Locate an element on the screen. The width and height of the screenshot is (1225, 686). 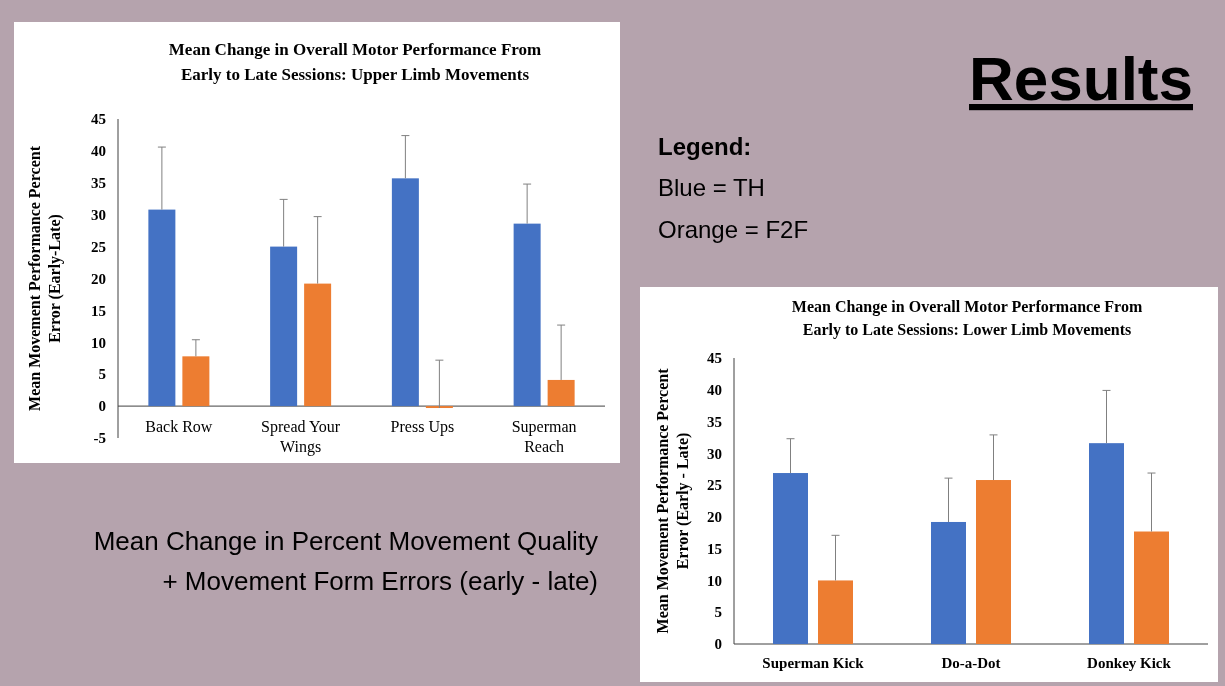
chart-title: Mean Change in Overall Motor Performance From Early to Late Sessions: Upper Limb Movements is located at coordinates (355, 62).